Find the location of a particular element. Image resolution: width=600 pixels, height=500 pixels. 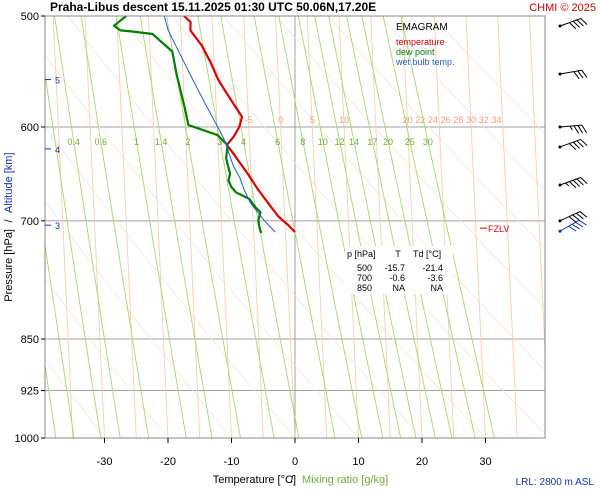

table-row-500-p: 500 is located at coordinates (364, 268).